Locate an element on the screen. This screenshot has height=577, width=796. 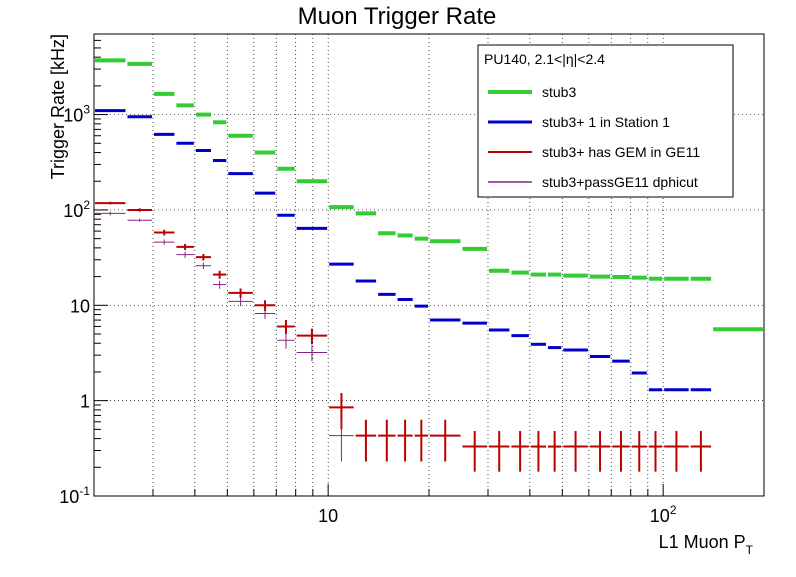
x-tick-label: 102 is located at coordinates (663, 514).